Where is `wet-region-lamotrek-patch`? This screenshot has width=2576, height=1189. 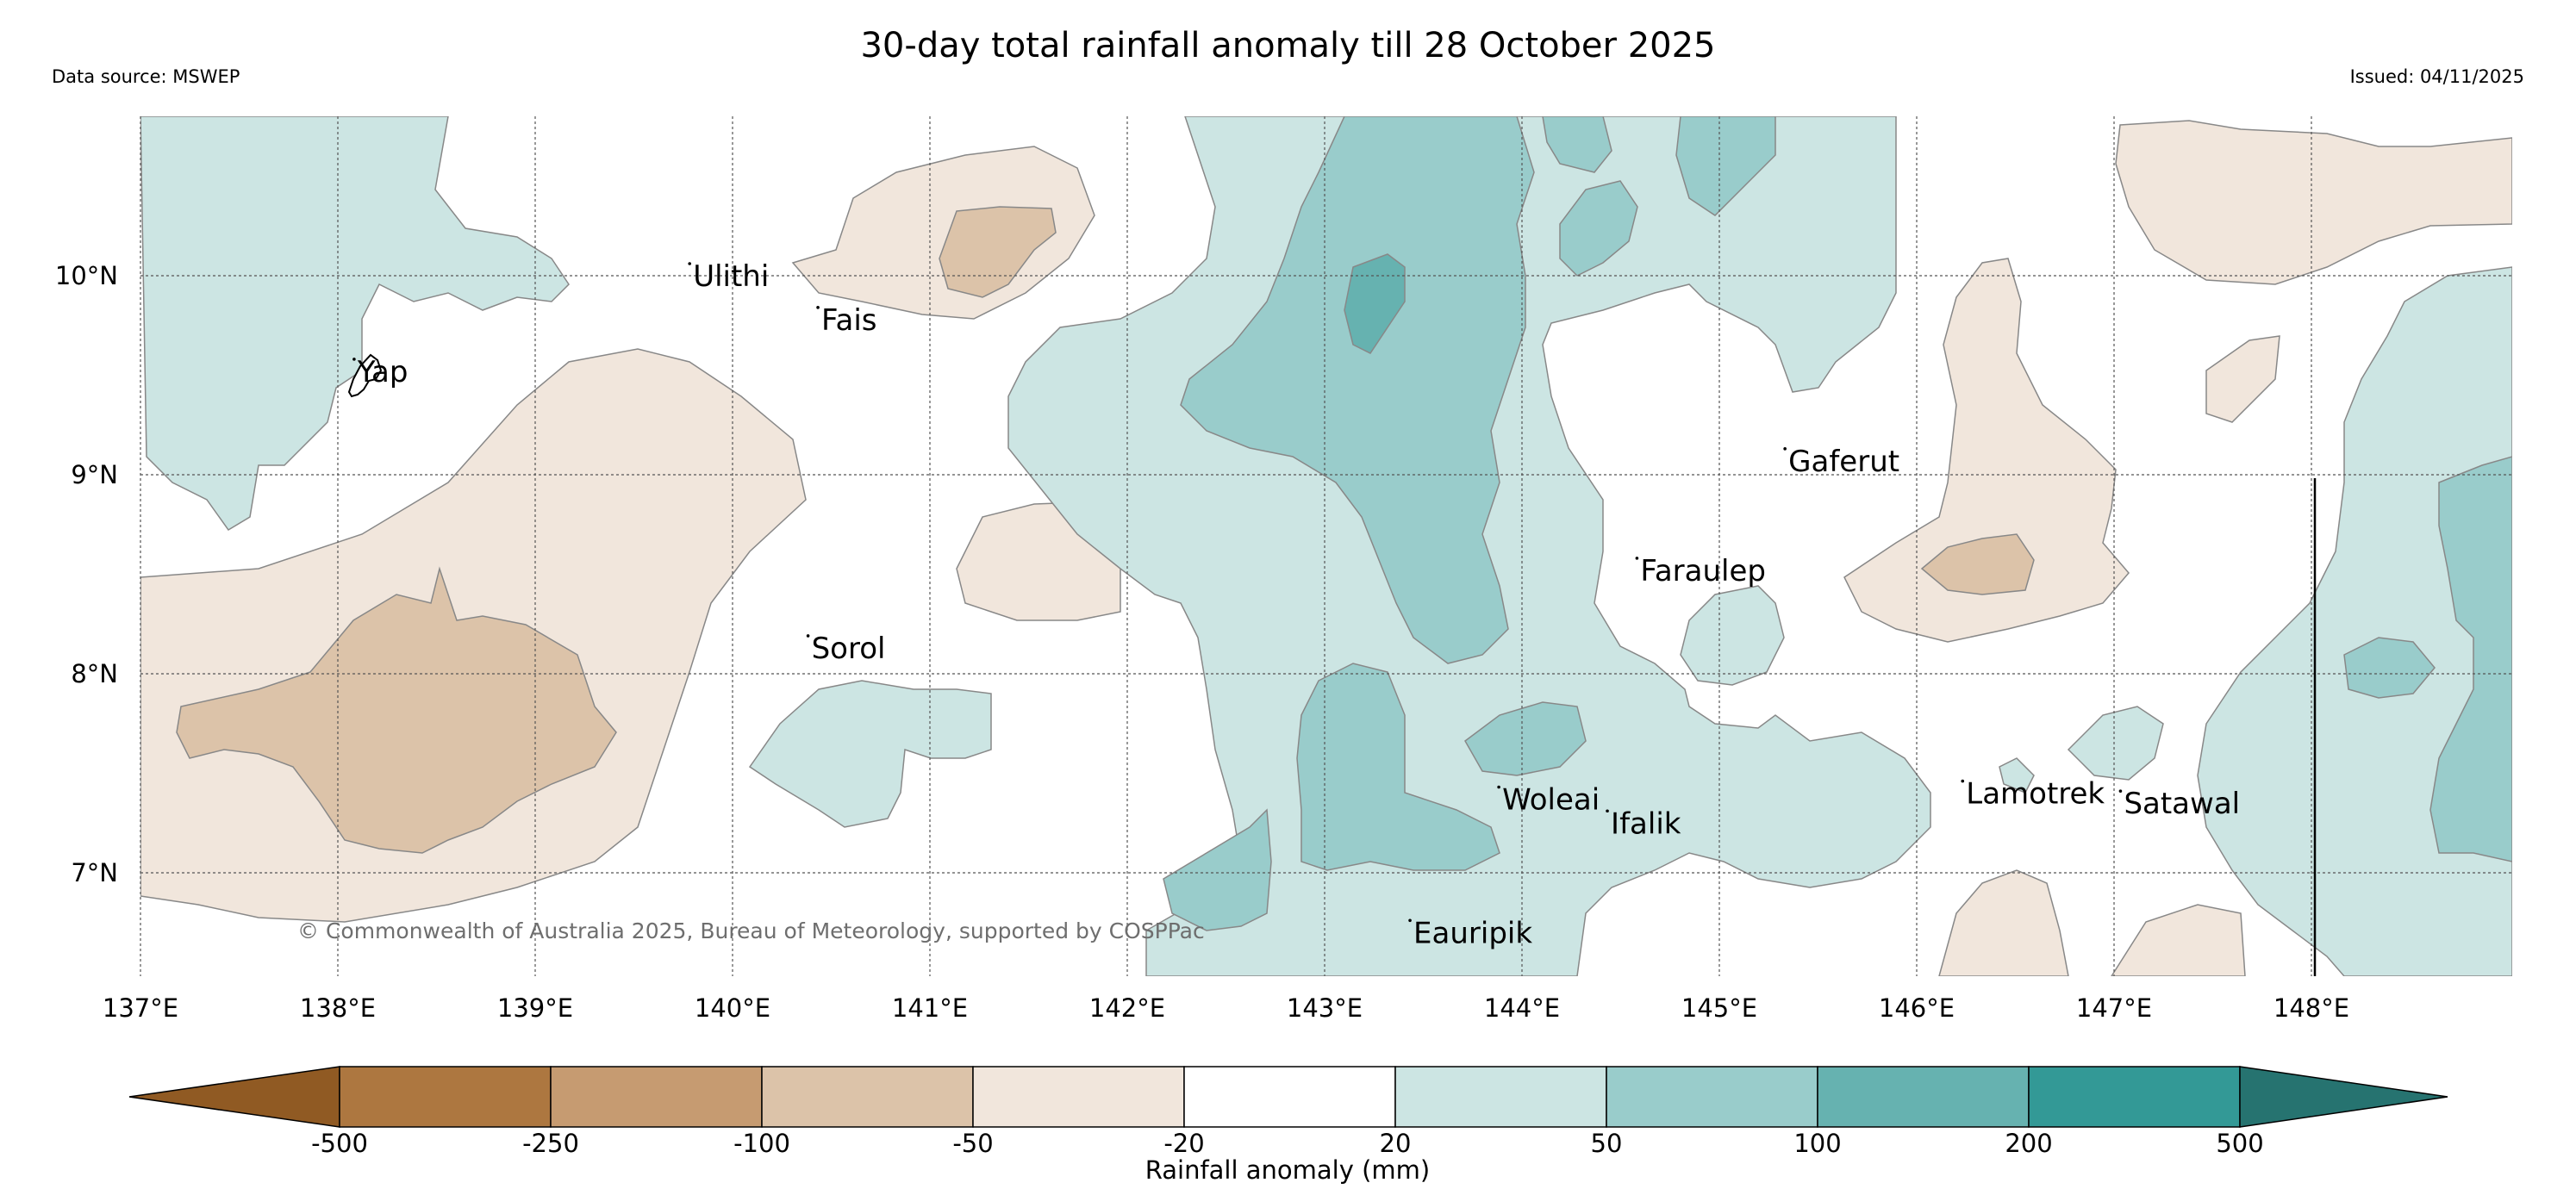
wet-region-lamotrek-patch is located at coordinates (2115, 744).